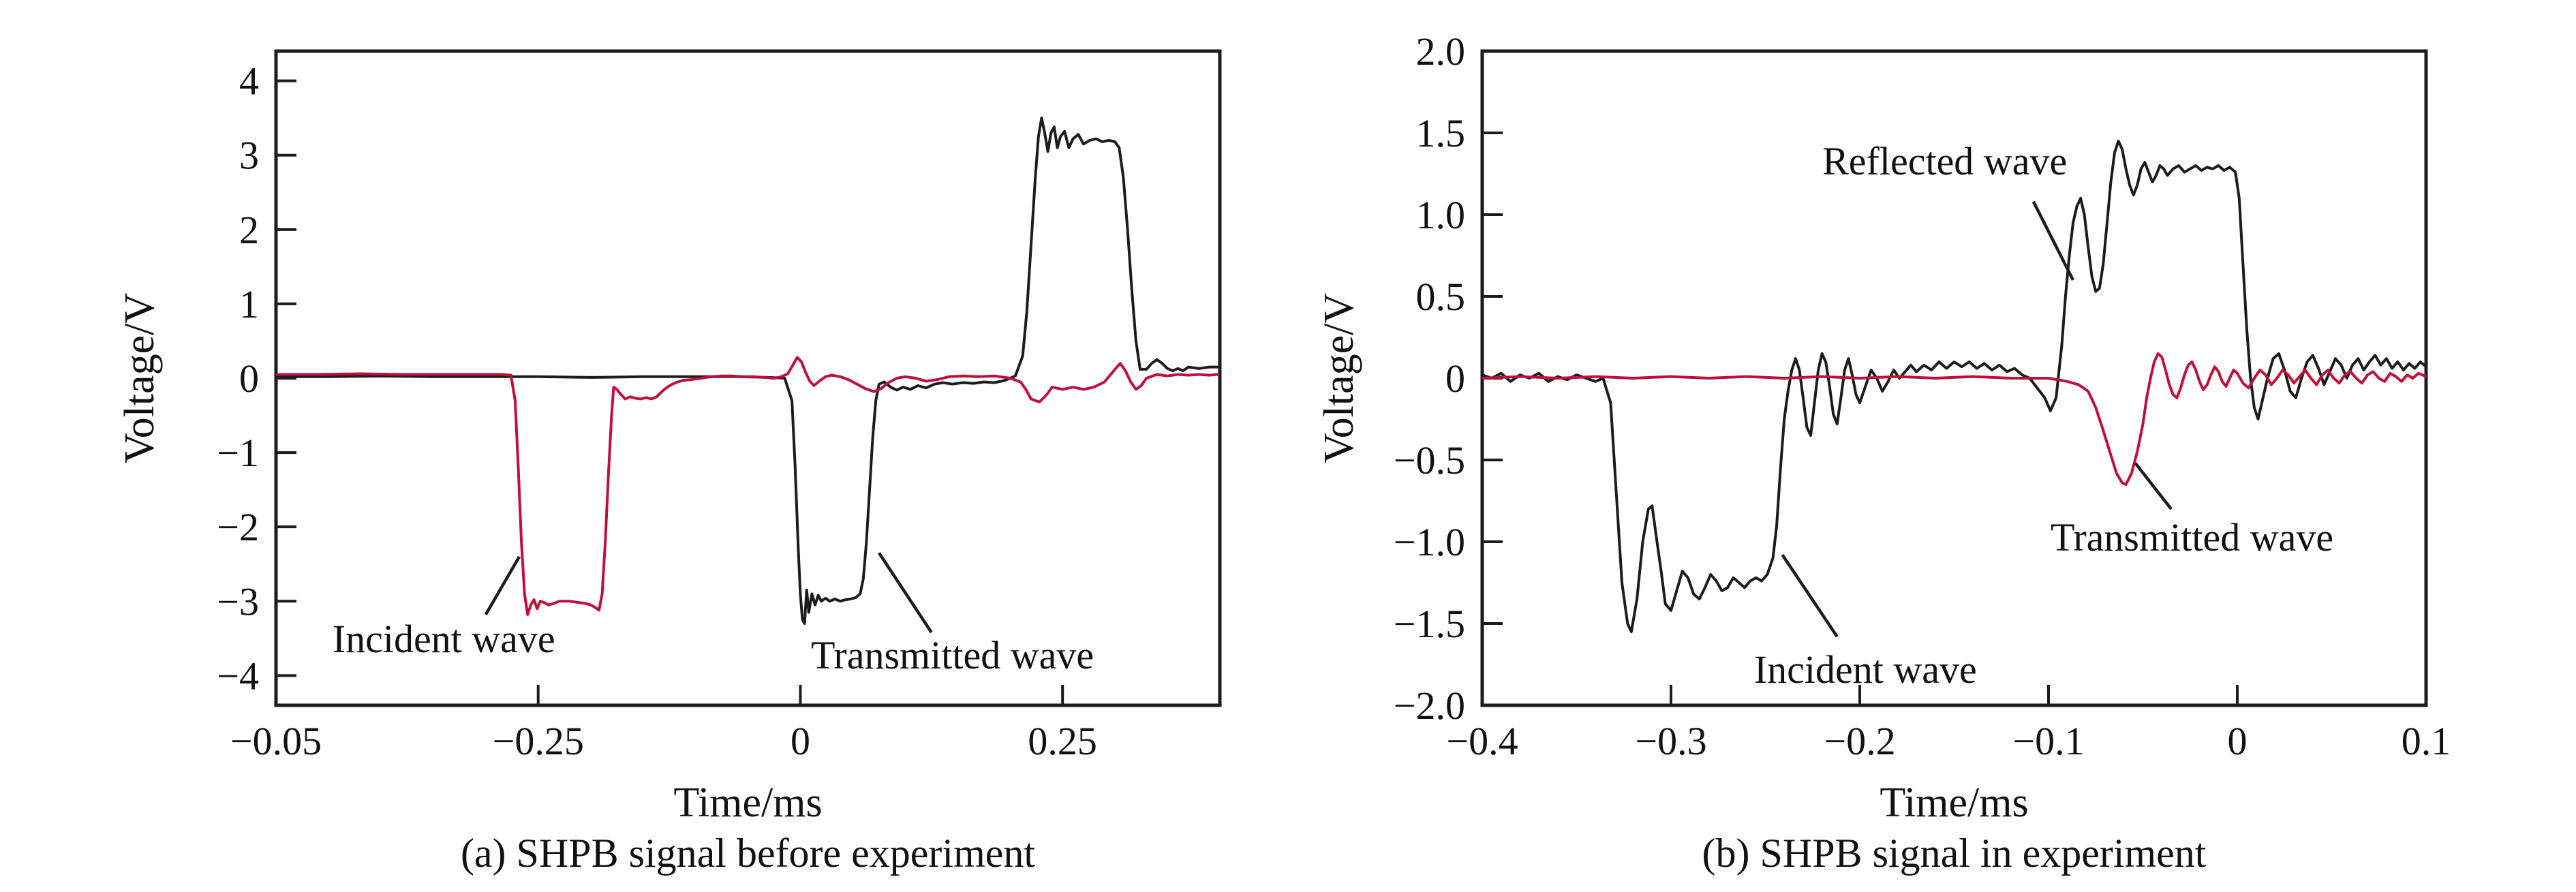 Image resolution: width=2576 pixels, height=892 pixels. I want to click on series-transmitted-wave-curve, so click(1954, 419).